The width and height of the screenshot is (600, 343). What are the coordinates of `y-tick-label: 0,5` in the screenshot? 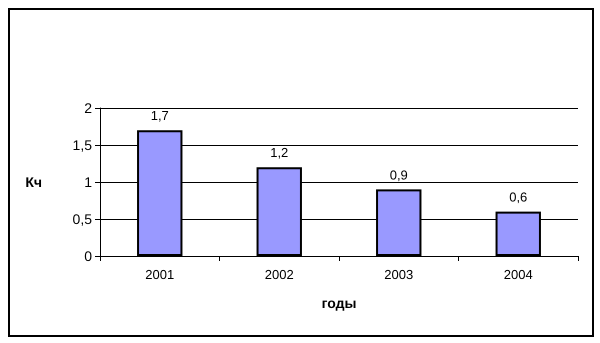 It's located at (82, 219).